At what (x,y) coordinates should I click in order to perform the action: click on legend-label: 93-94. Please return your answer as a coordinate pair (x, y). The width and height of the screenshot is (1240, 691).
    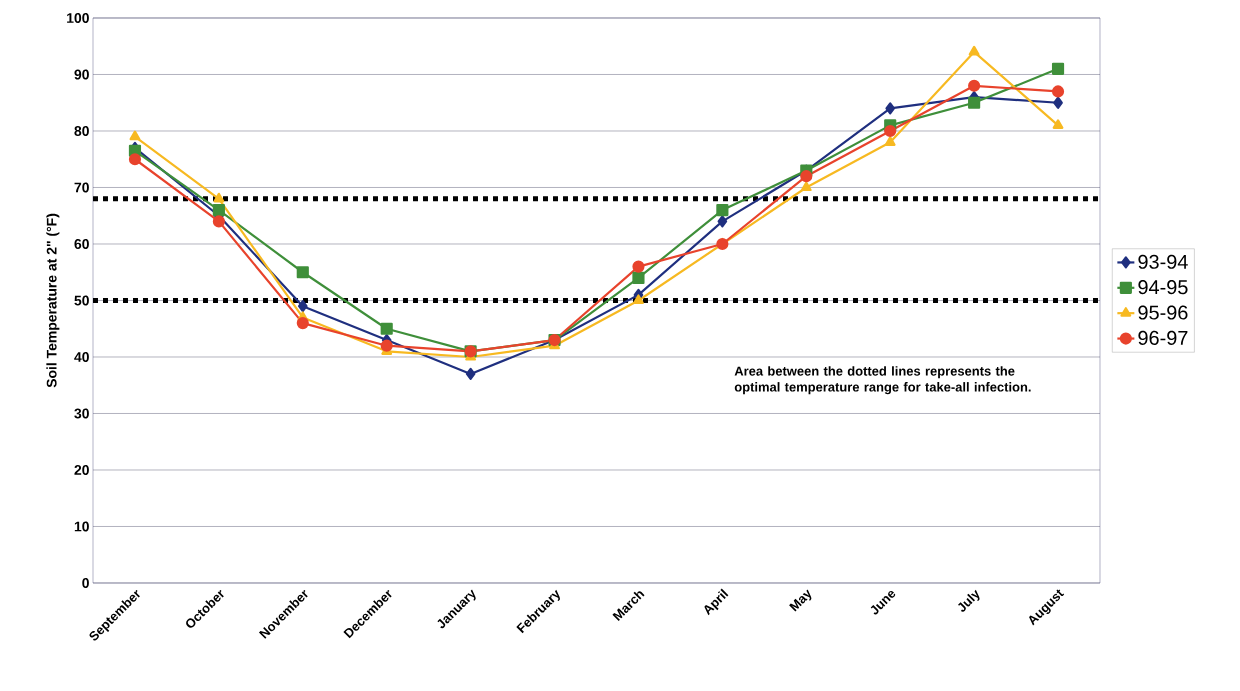
    Looking at the image, I should click on (1163, 261).